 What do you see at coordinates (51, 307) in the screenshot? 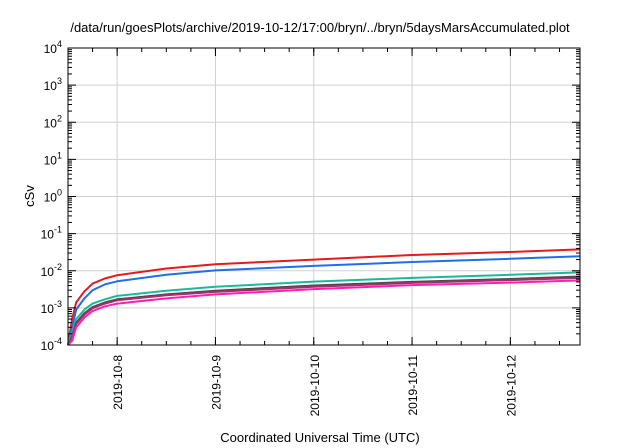
I see `y-tick-label: 10⁻³` at bounding box center [51, 307].